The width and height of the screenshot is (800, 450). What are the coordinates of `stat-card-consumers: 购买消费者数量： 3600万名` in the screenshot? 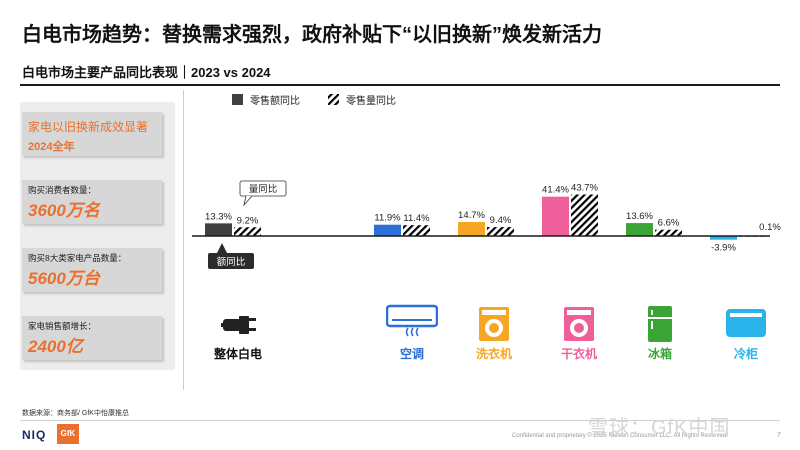 It's located at (92, 202).